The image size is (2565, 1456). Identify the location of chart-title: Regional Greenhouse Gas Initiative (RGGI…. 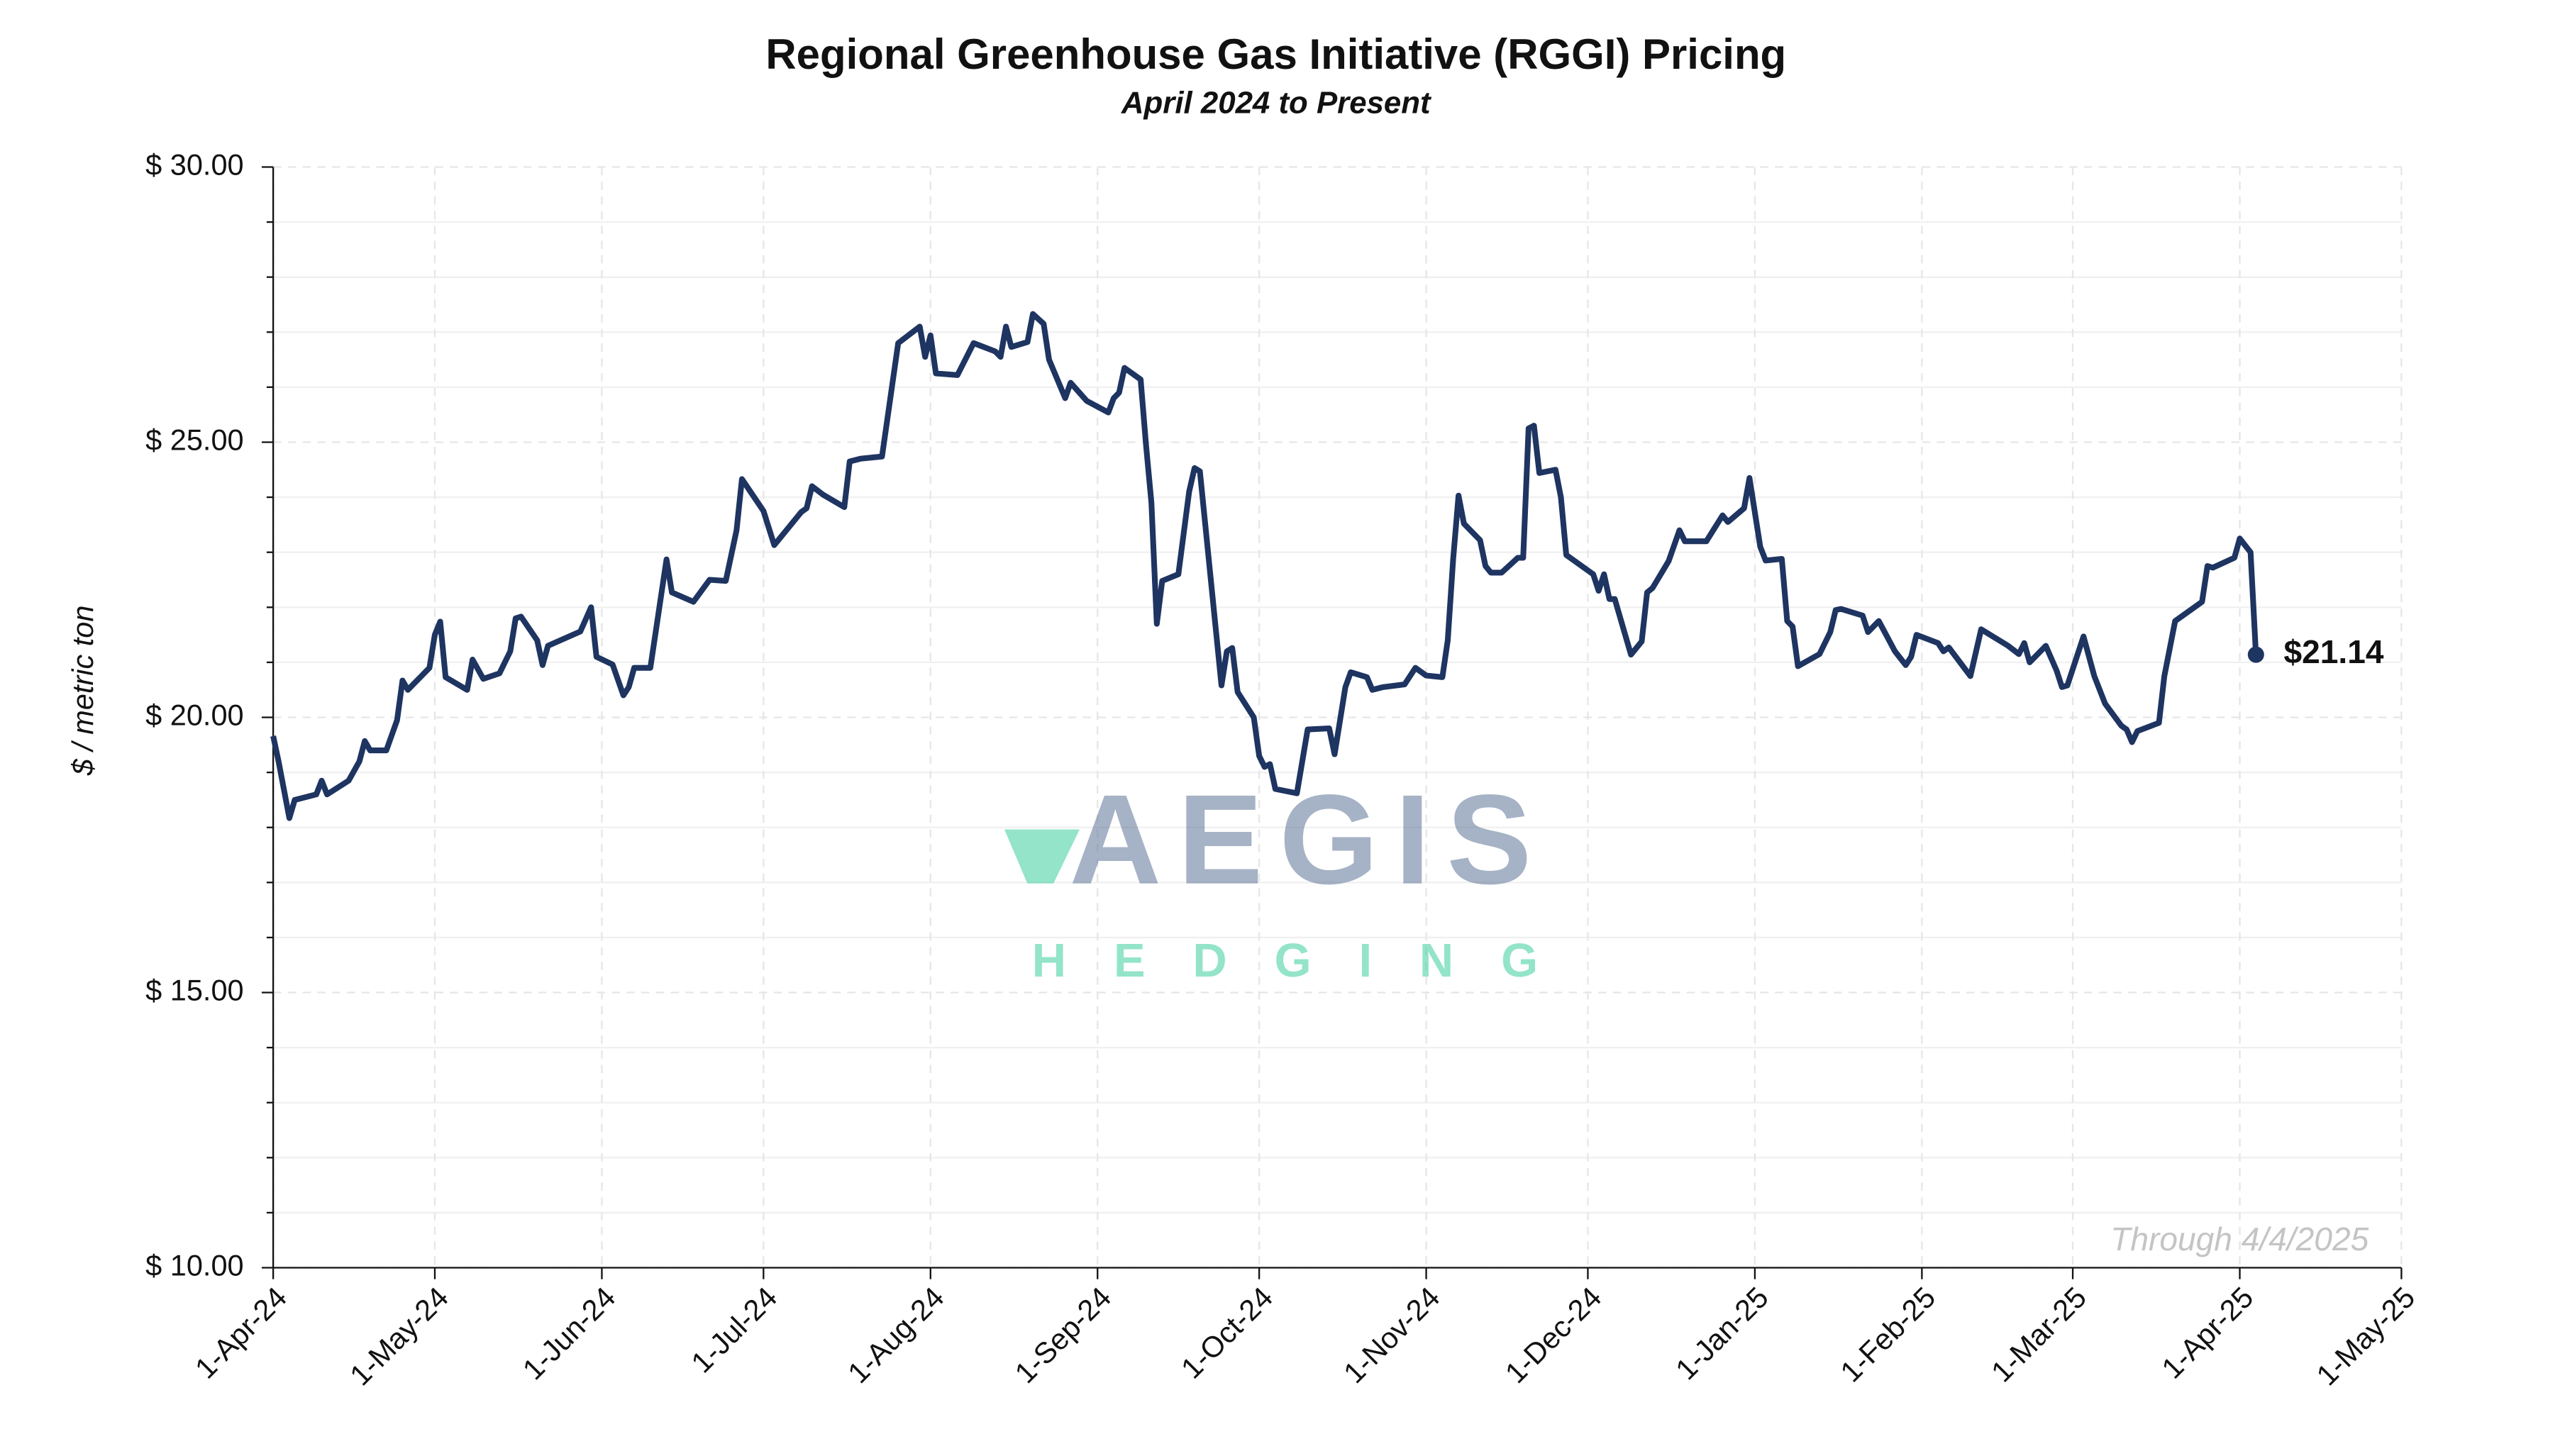
(1275, 54).